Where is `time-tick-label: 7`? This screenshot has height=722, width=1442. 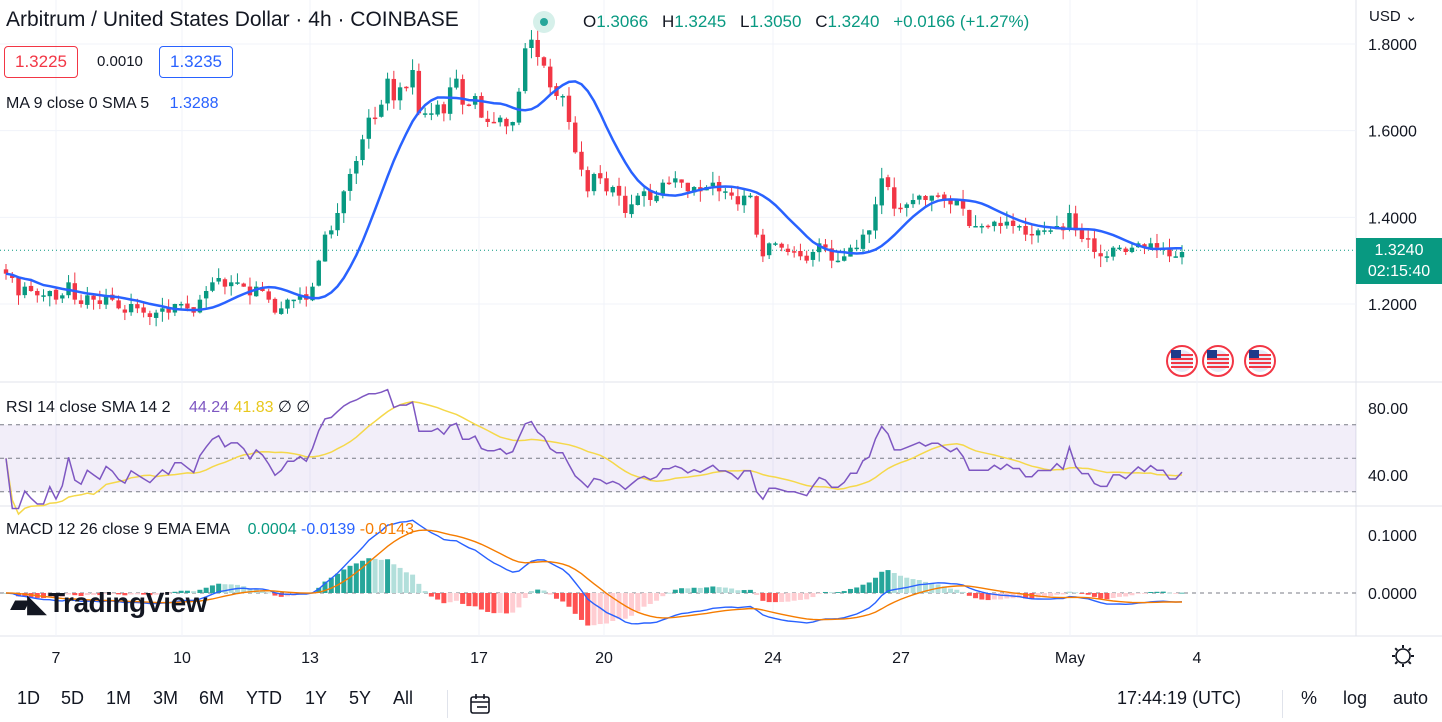 time-tick-label: 7 is located at coordinates (56, 658).